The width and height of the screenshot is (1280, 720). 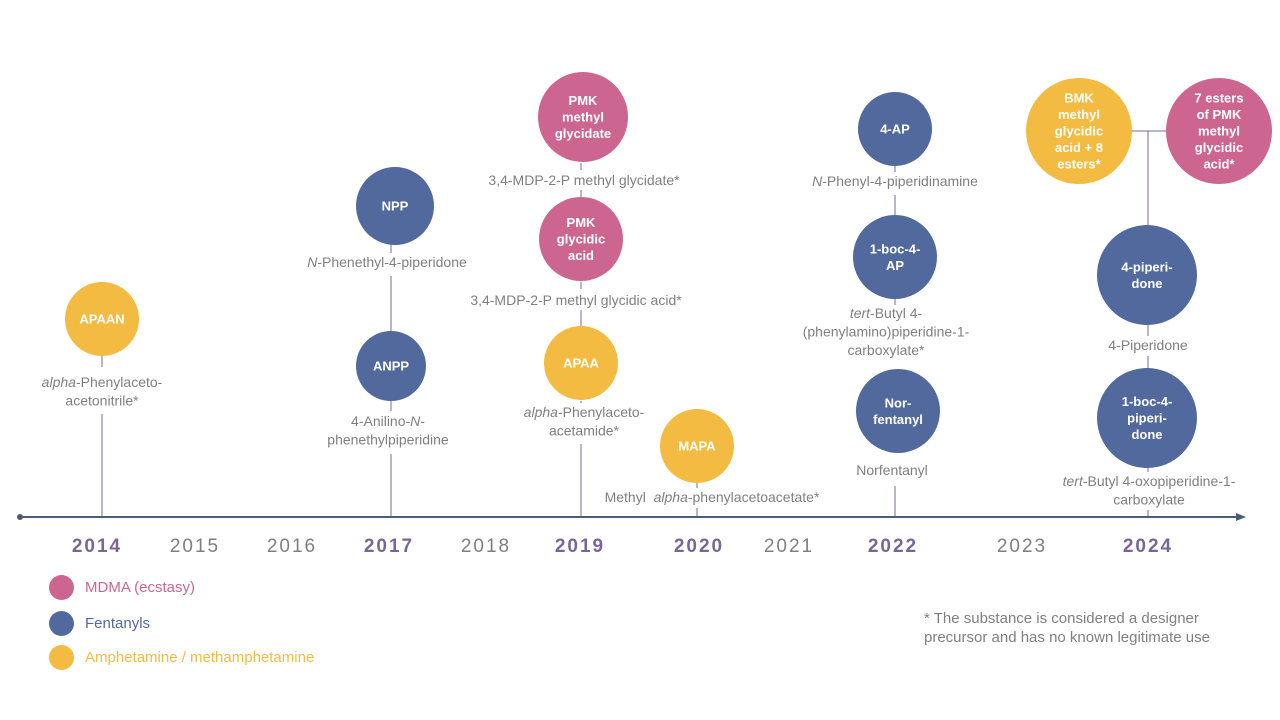 I want to click on legend-label-amphetamine: Amphetamine / methamphetamine, so click(x=200, y=657).